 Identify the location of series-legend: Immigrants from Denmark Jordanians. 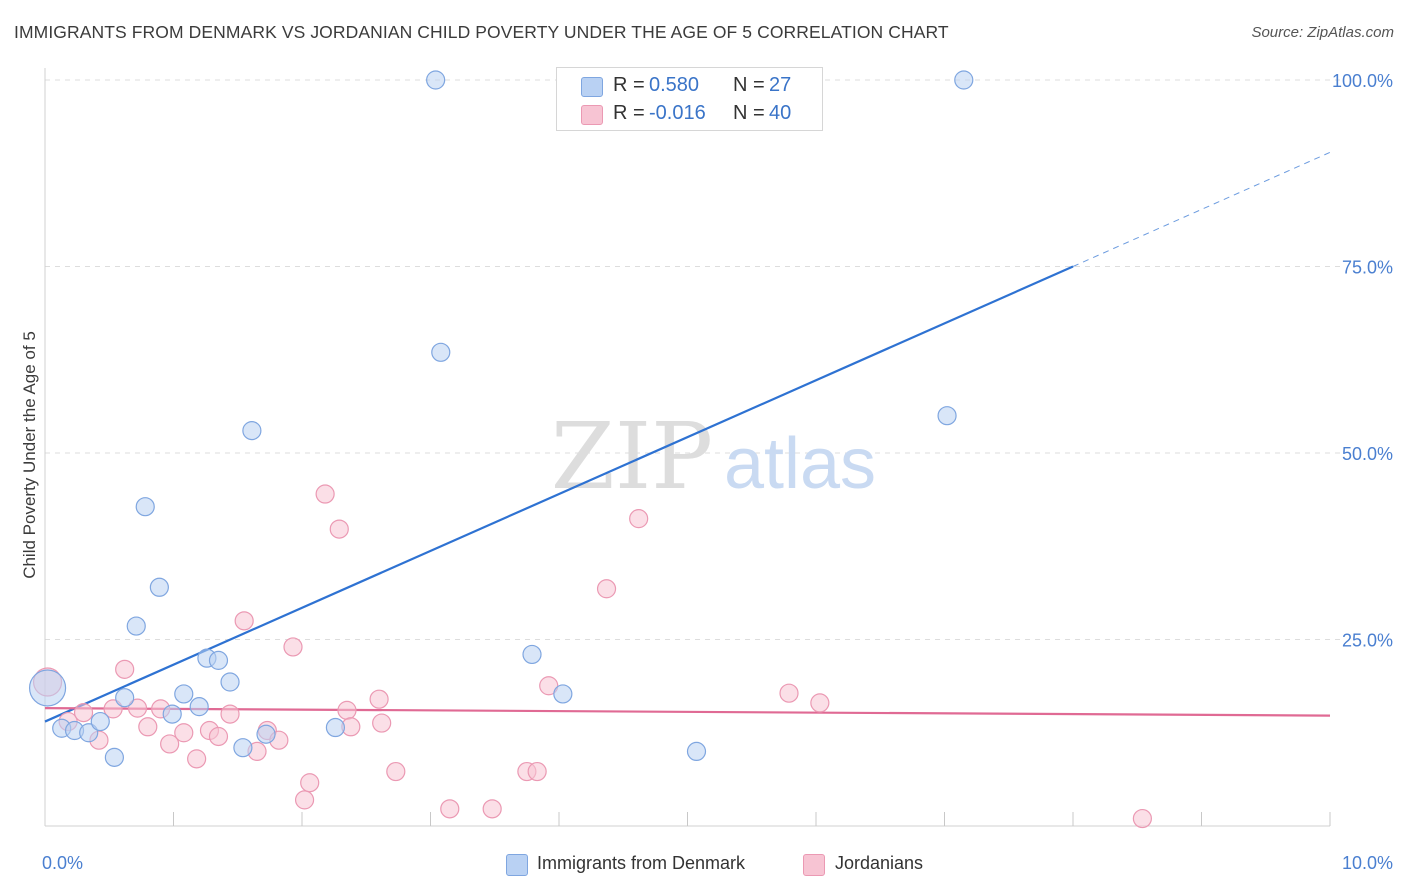
(703, 865).